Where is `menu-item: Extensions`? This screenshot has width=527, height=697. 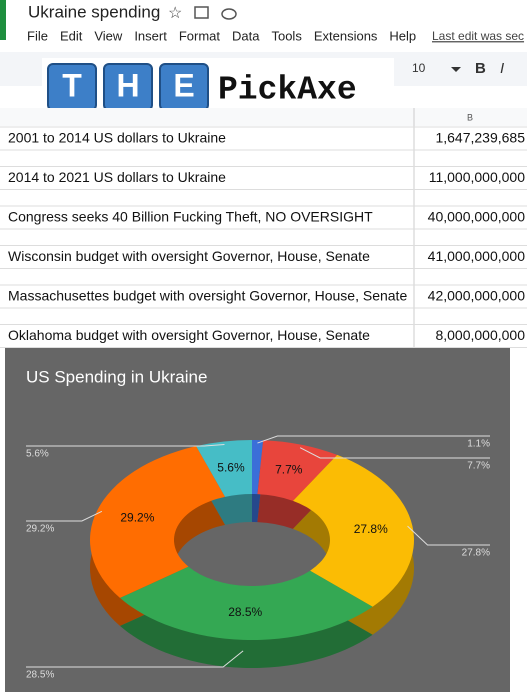
menu-item: Extensions is located at coordinates (346, 35).